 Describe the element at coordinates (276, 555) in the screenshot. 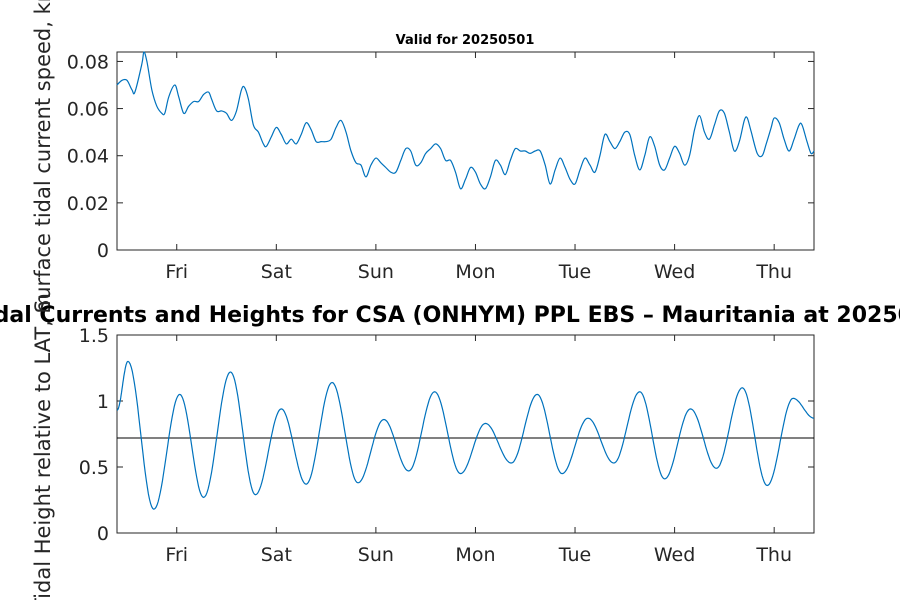

I see `tidal-height-x-tick-label: Sat` at that location.